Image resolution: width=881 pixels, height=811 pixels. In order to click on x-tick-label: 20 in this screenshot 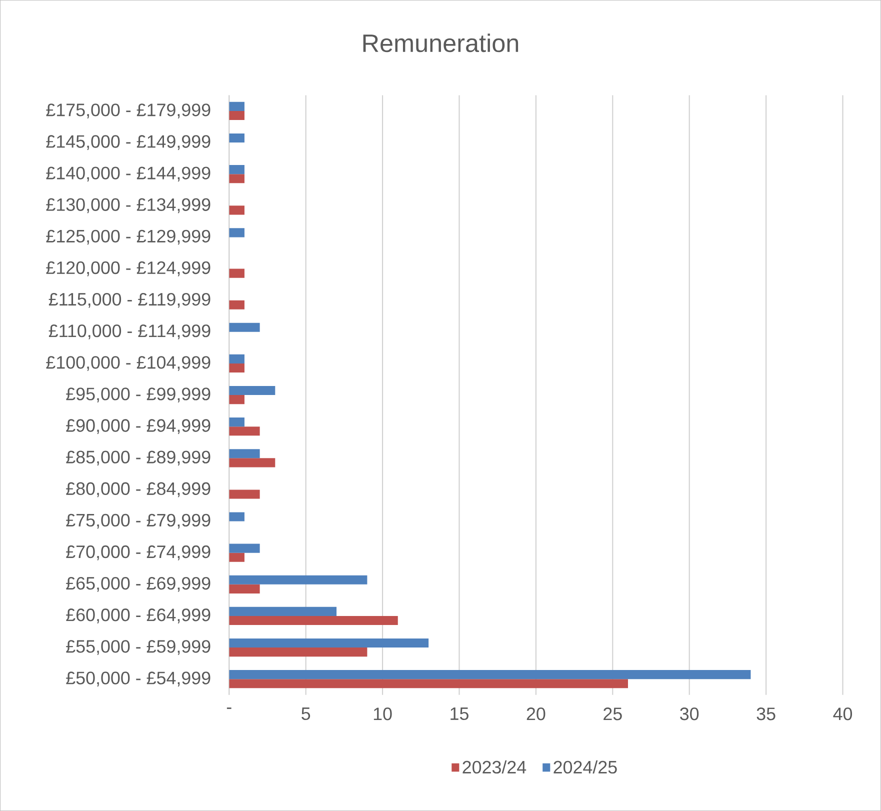, I will do `click(536, 714)`.